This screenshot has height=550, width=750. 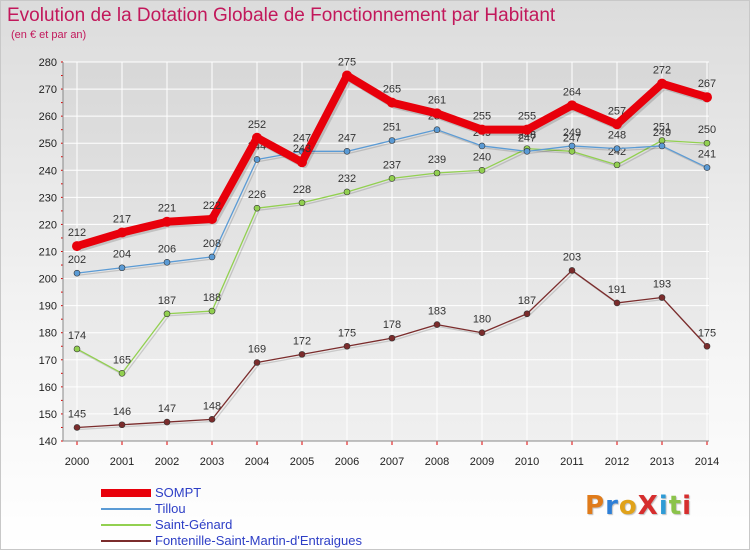 What do you see at coordinates (617, 462) in the screenshot?
I see `x-tick-label: 2012` at bounding box center [617, 462].